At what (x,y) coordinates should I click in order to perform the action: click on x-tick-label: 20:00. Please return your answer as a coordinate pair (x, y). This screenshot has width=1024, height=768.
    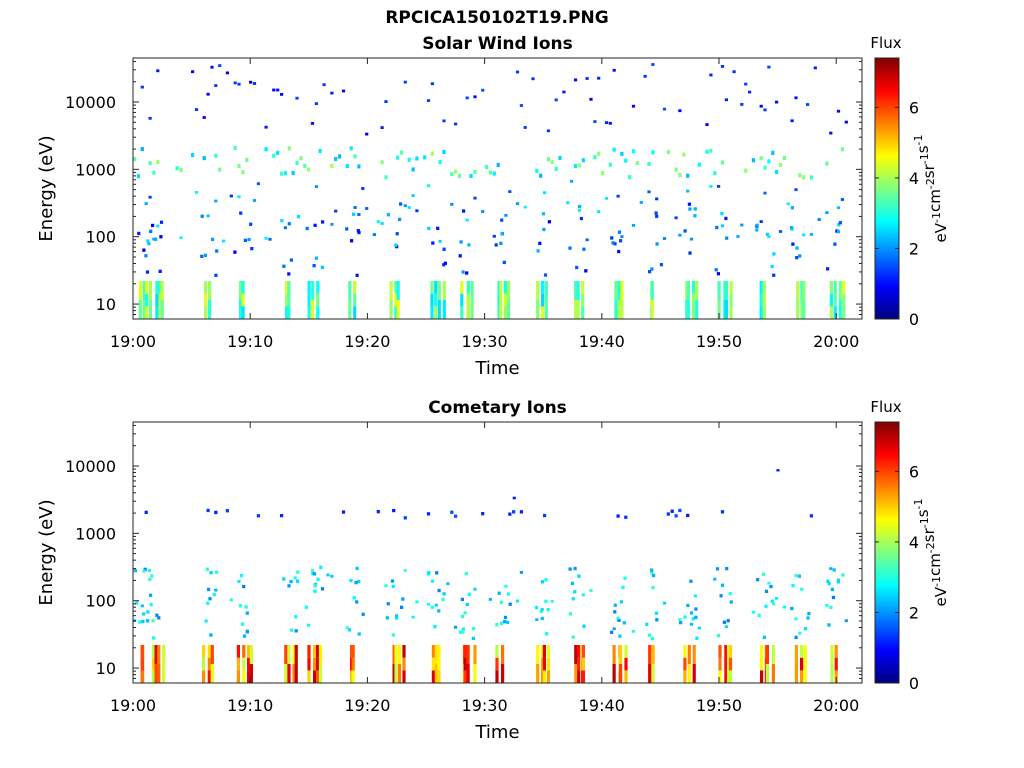
    Looking at the image, I should click on (836, 705).